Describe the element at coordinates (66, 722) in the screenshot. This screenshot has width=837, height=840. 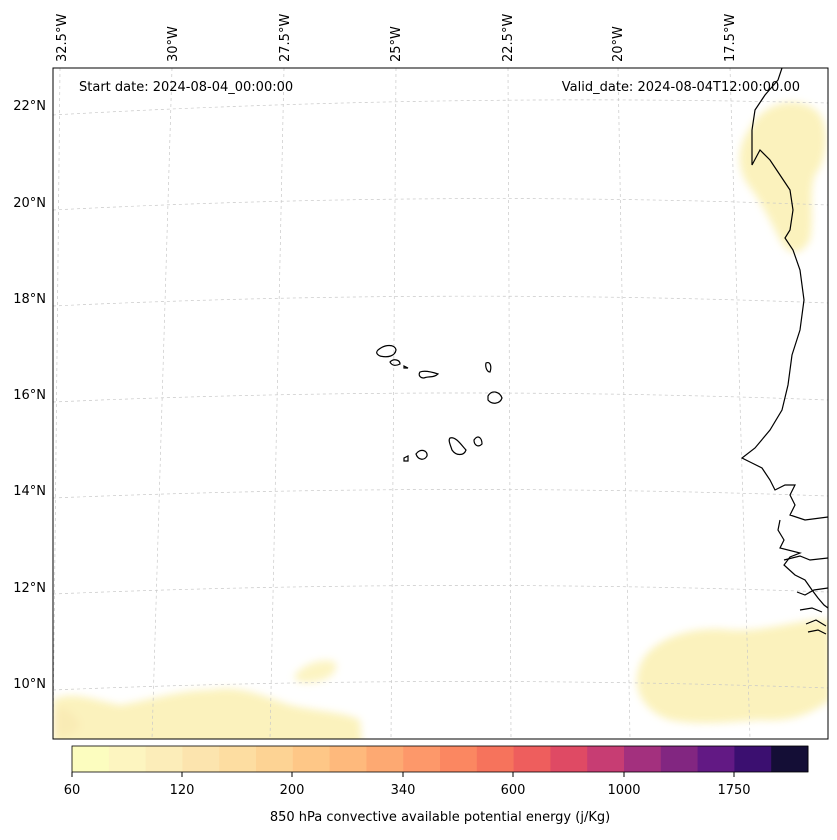
I see `cape-patch-stronger` at that location.